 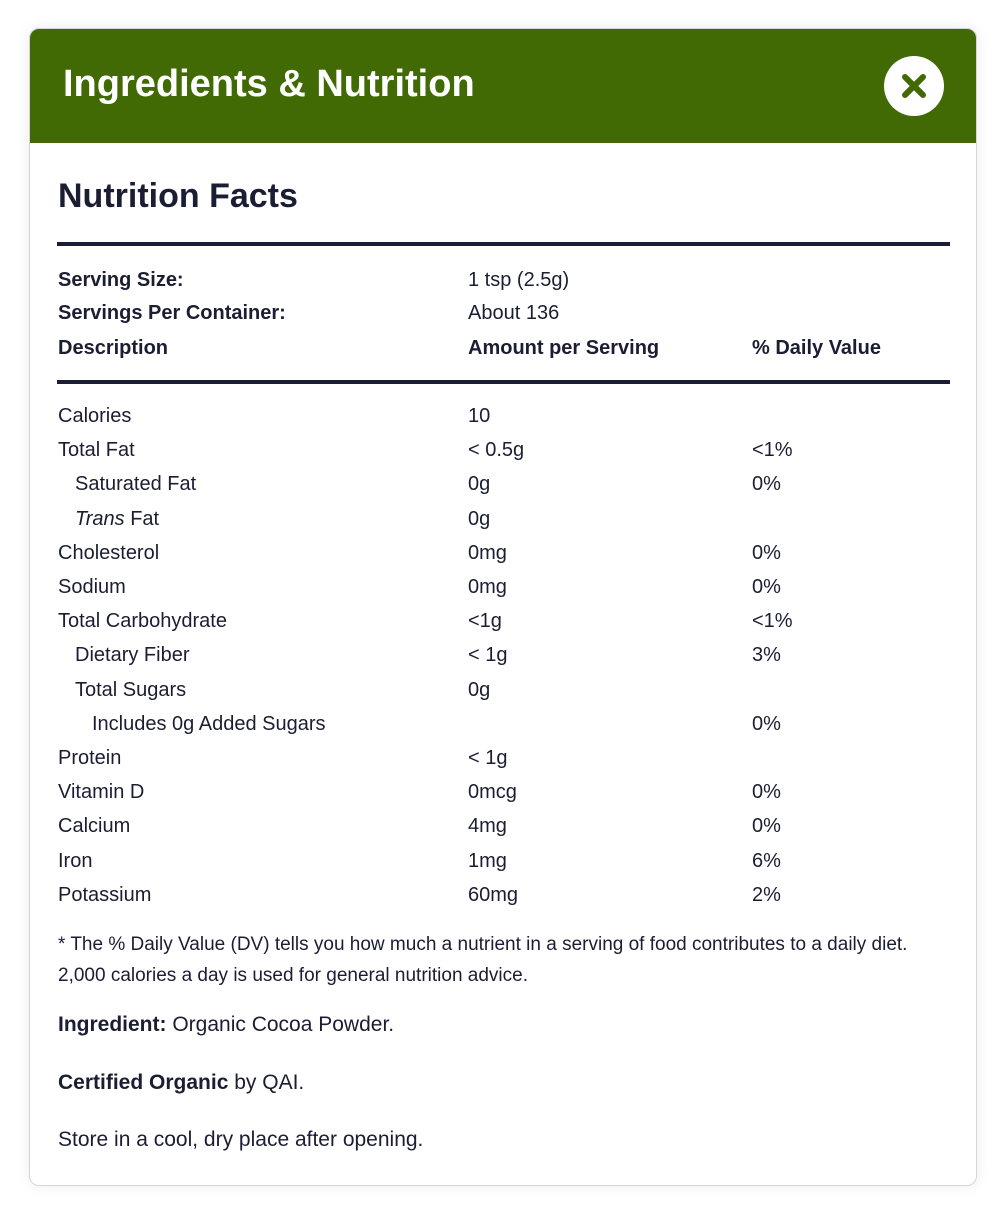 I want to click on nutrient-label: Saturated Fat, so click(x=136, y=484).